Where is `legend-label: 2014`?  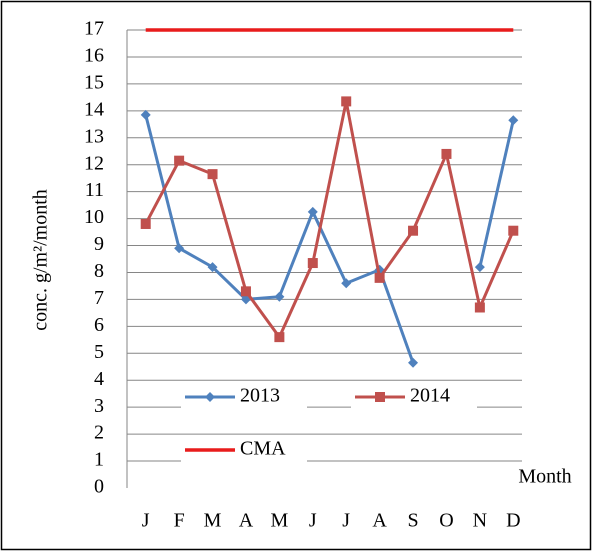 legend-label: 2014 is located at coordinates (430, 396).